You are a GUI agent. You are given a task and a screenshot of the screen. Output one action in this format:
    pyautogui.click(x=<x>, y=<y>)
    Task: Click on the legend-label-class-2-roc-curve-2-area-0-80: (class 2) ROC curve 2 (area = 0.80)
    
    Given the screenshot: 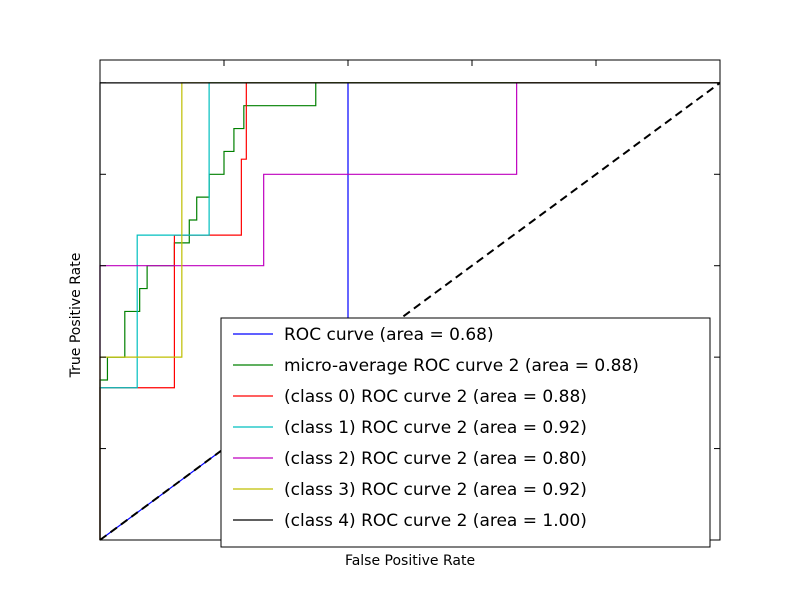 What is the action you would take?
    pyautogui.click(x=435, y=459)
    